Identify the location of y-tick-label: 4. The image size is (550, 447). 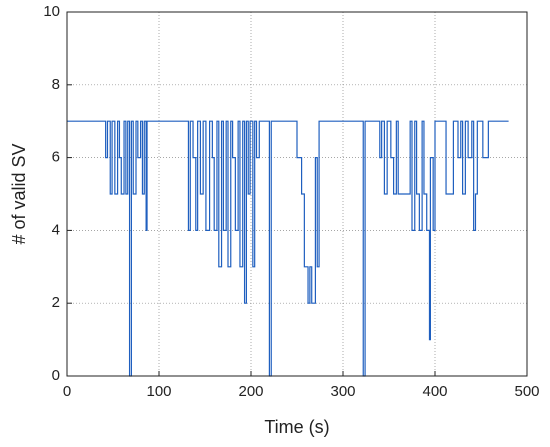
(56, 229).